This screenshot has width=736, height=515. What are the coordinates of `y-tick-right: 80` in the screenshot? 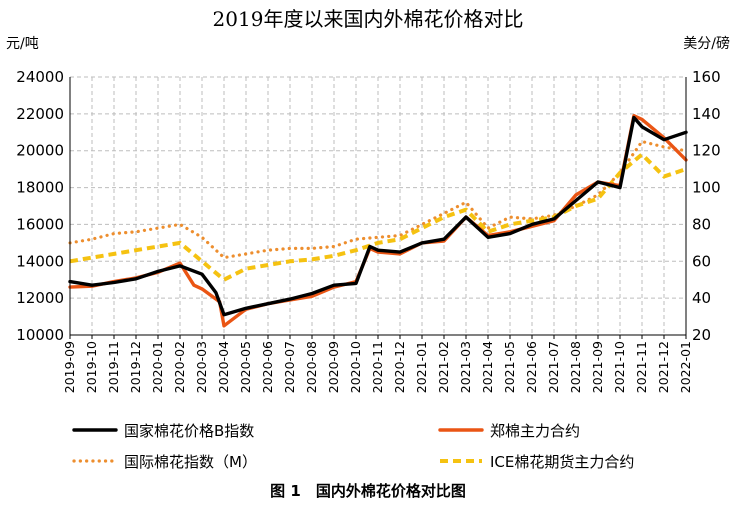 It's located at (701, 224).